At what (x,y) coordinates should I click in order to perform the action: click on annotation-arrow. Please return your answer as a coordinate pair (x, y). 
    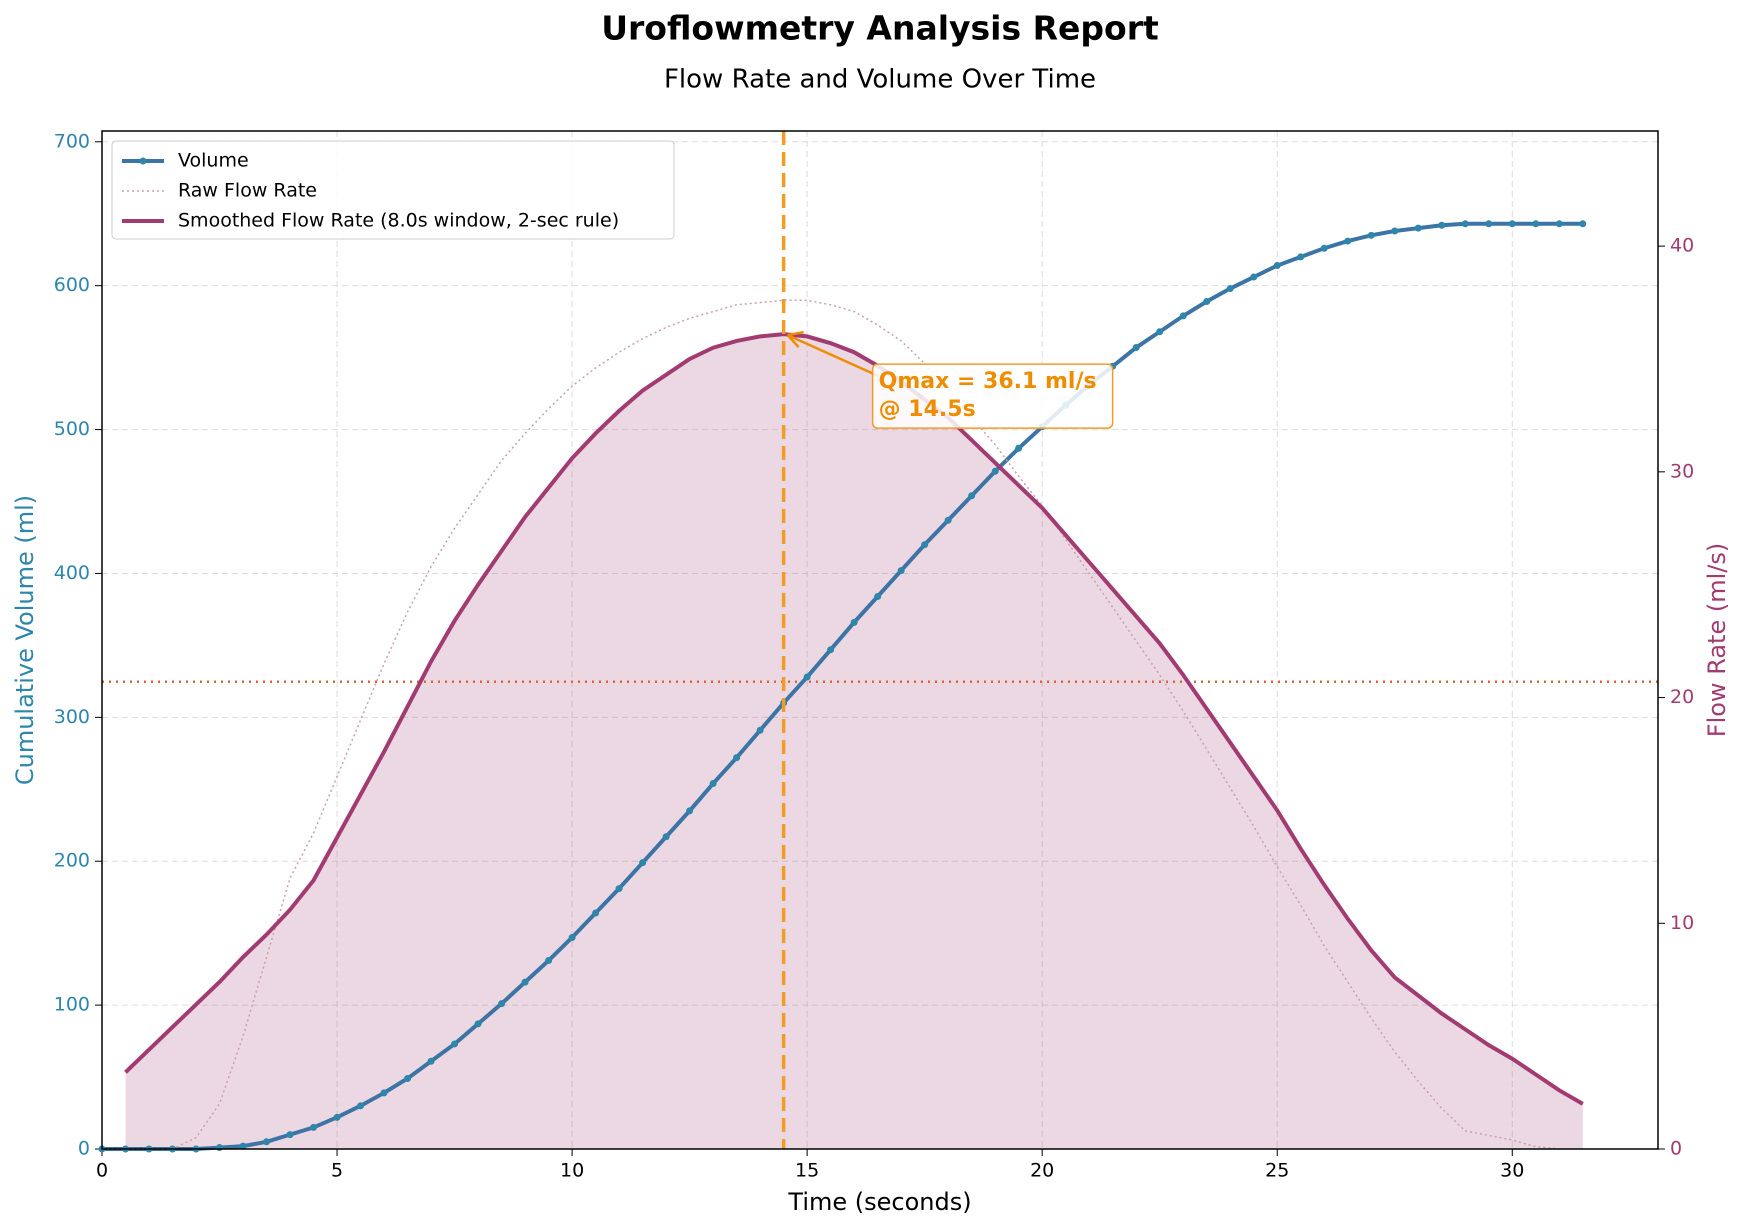
    Looking at the image, I should click on (833, 356).